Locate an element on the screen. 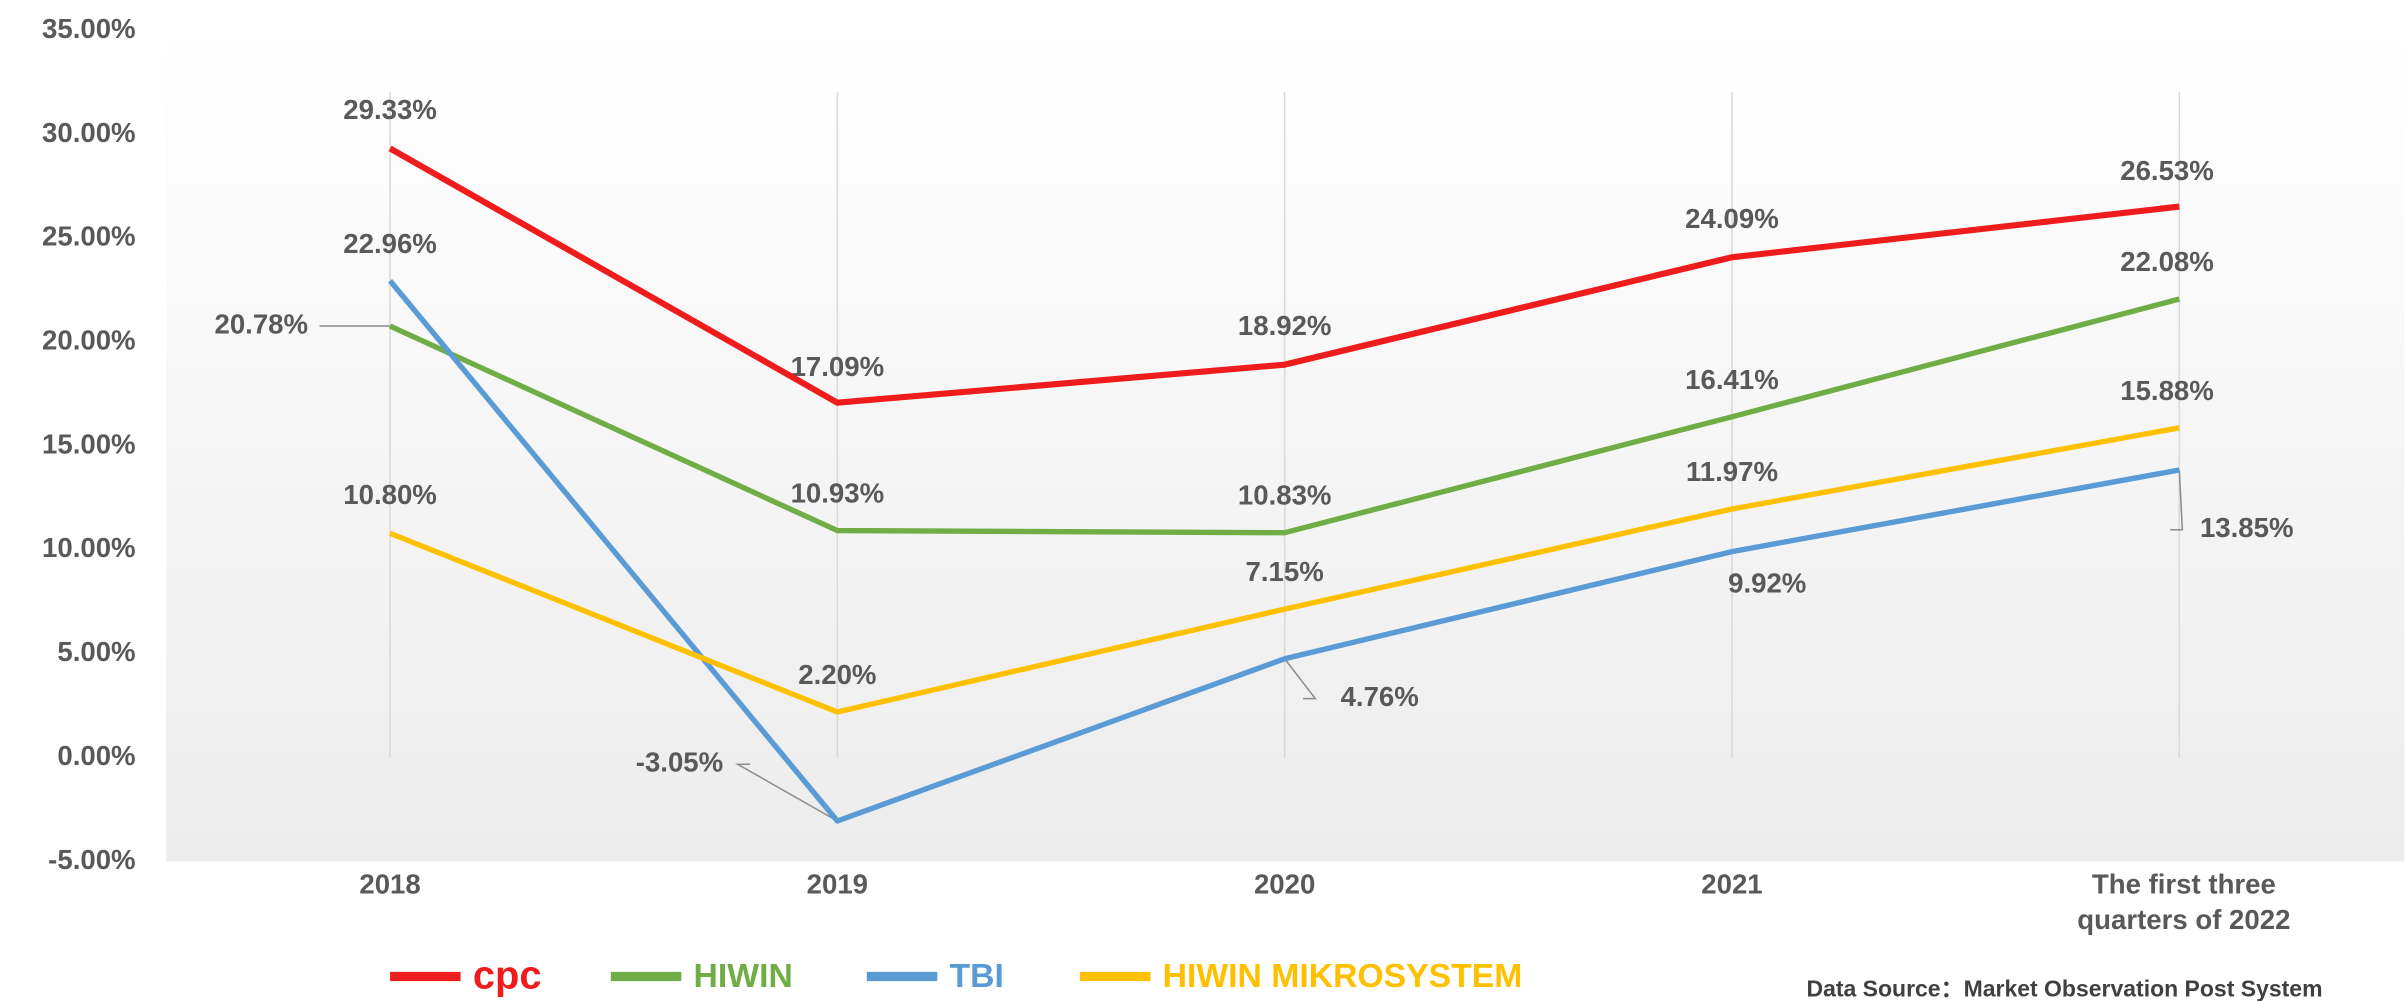  y-tick-label: 25.00% is located at coordinates (89, 236).